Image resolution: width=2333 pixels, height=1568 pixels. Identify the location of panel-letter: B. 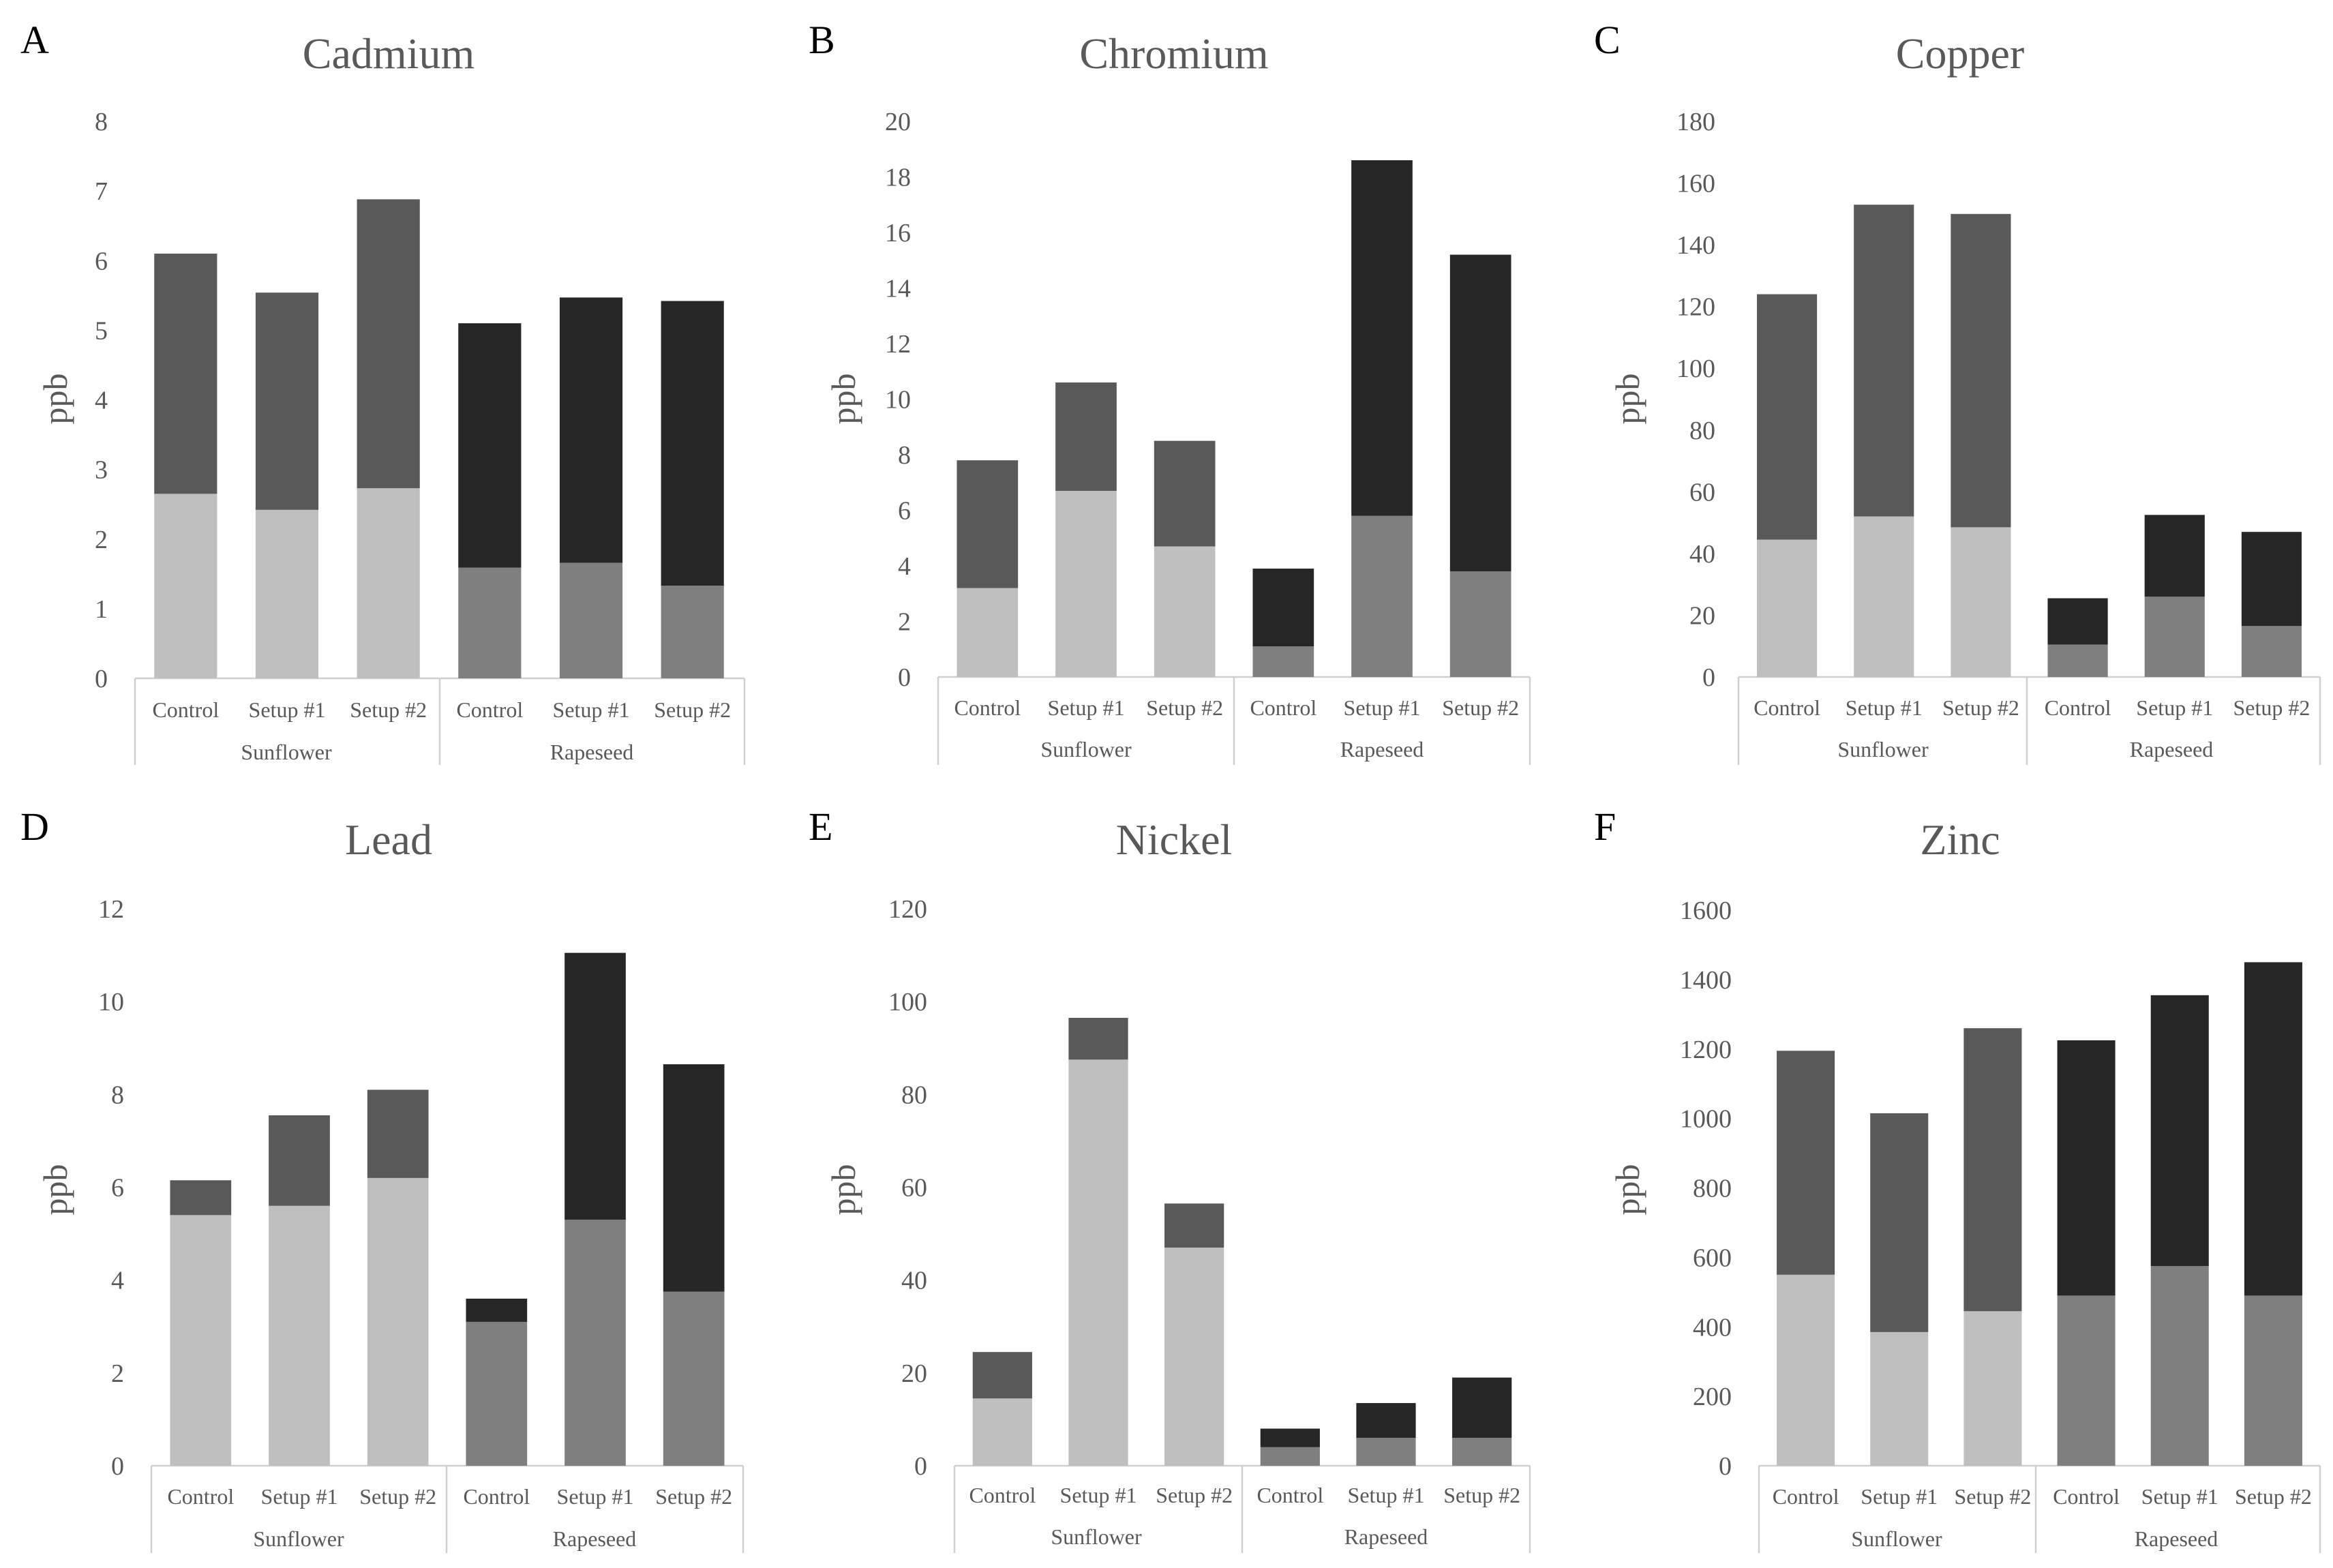
(822, 40).